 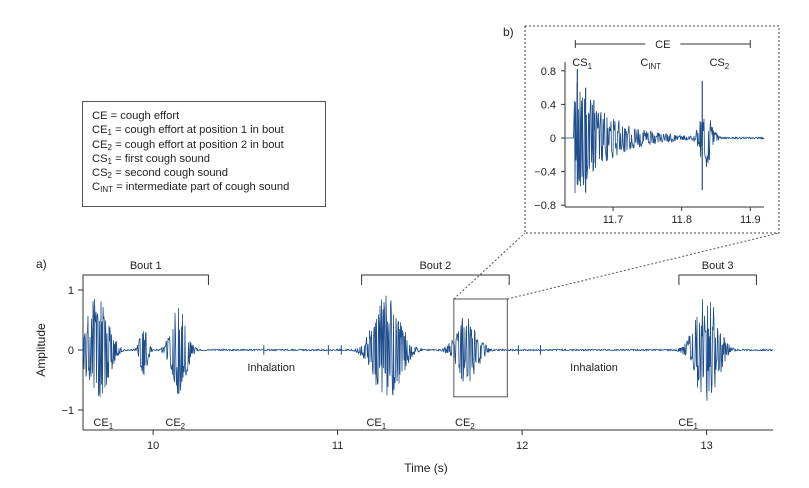 I want to click on legend-subscript: INT, so click(x=106, y=190).